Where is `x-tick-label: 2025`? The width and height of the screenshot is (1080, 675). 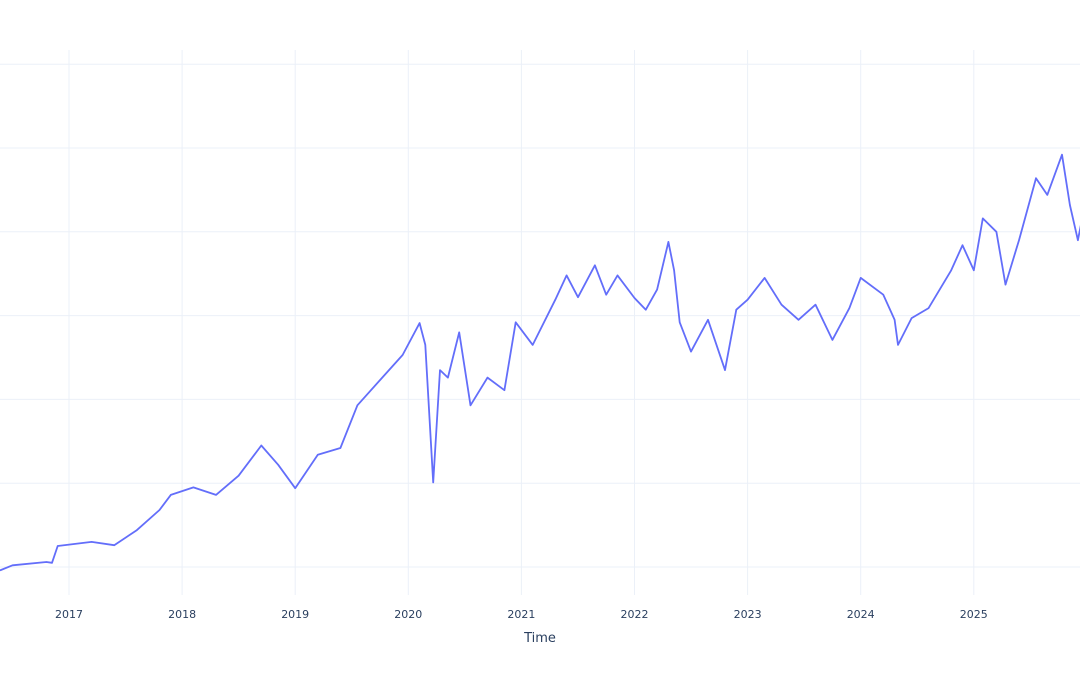 x-tick-label: 2025 is located at coordinates (974, 614).